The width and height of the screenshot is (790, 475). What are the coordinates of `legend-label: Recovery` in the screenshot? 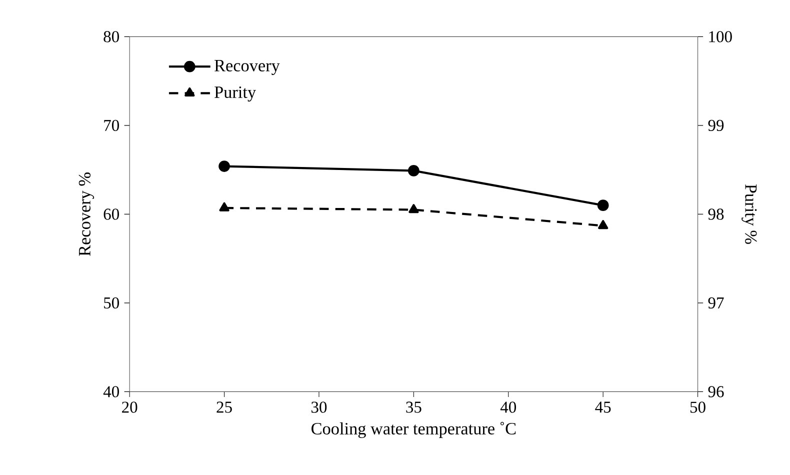 It's located at (247, 67).